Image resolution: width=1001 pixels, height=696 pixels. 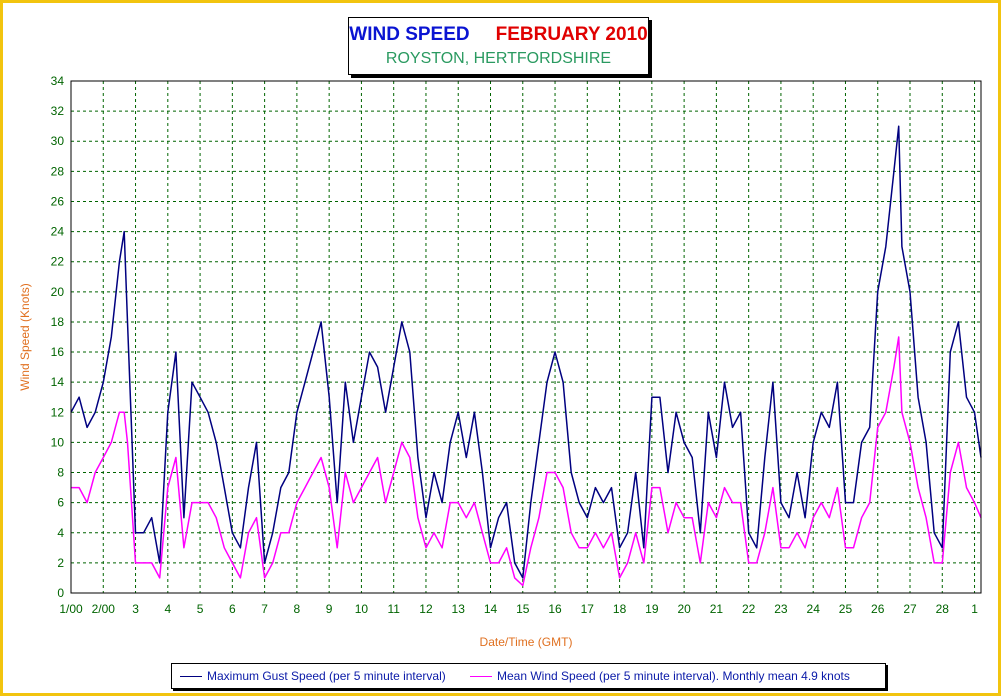 What do you see at coordinates (232, 609) in the screenshot?
I see `x-tick-label: 6` at bounding box center [232, 609].